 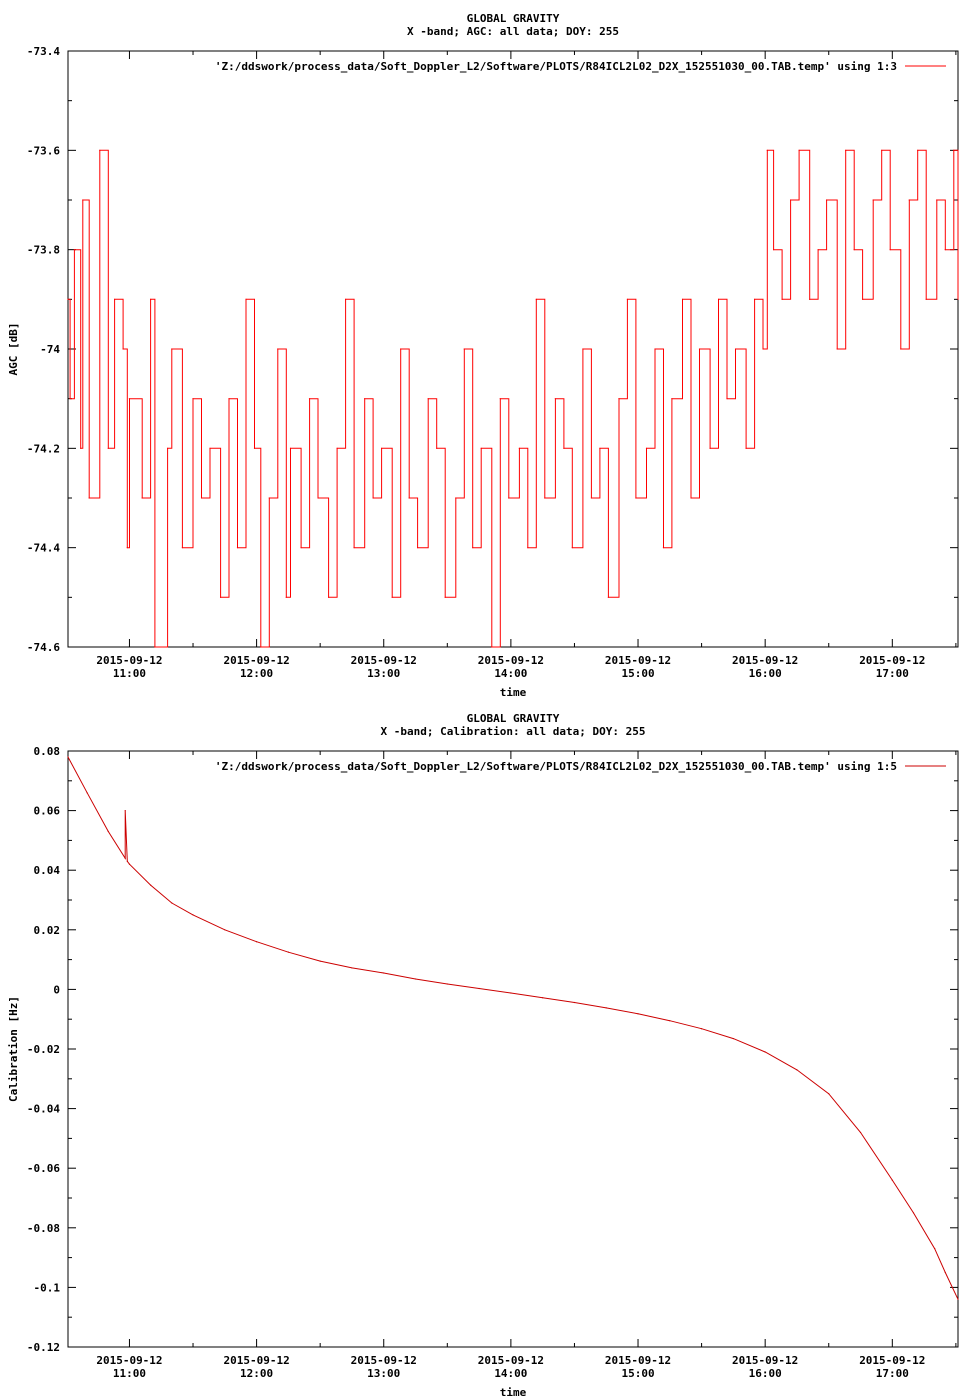 I want to click on y-tick-label: 0.04, so click(x=47, y=870).